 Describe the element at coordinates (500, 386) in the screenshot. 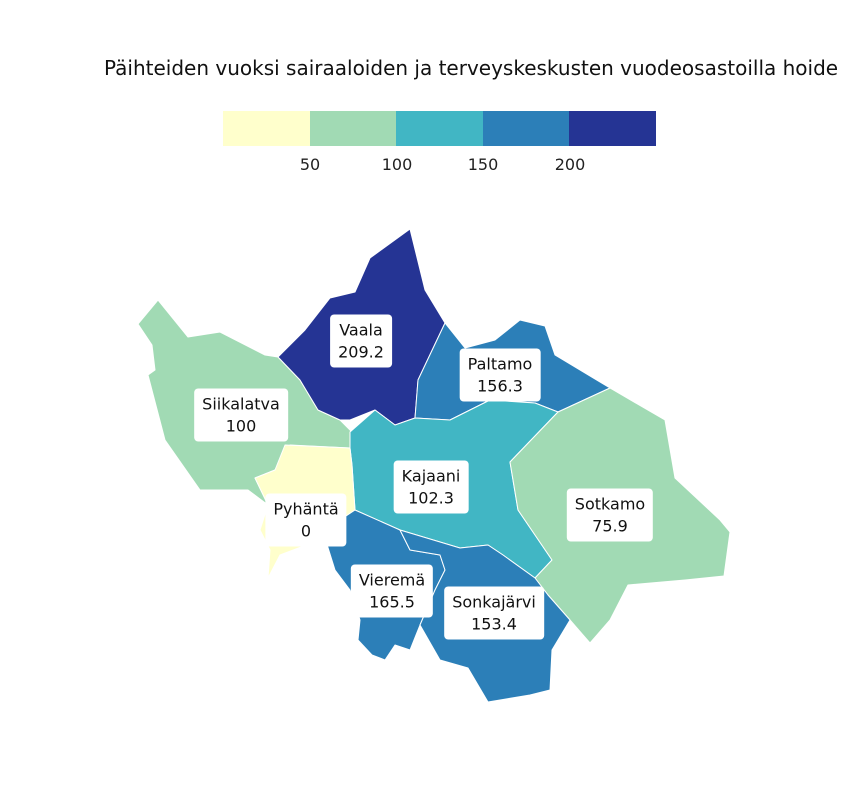

I see `region-value: 156.3` at that location.